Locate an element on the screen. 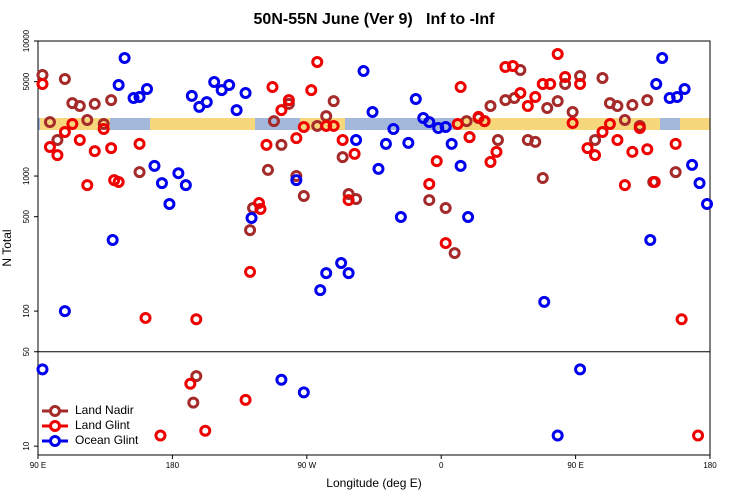 The image size is (750, 500). y-tick-label: 50 is located at coordinates (26, 351).